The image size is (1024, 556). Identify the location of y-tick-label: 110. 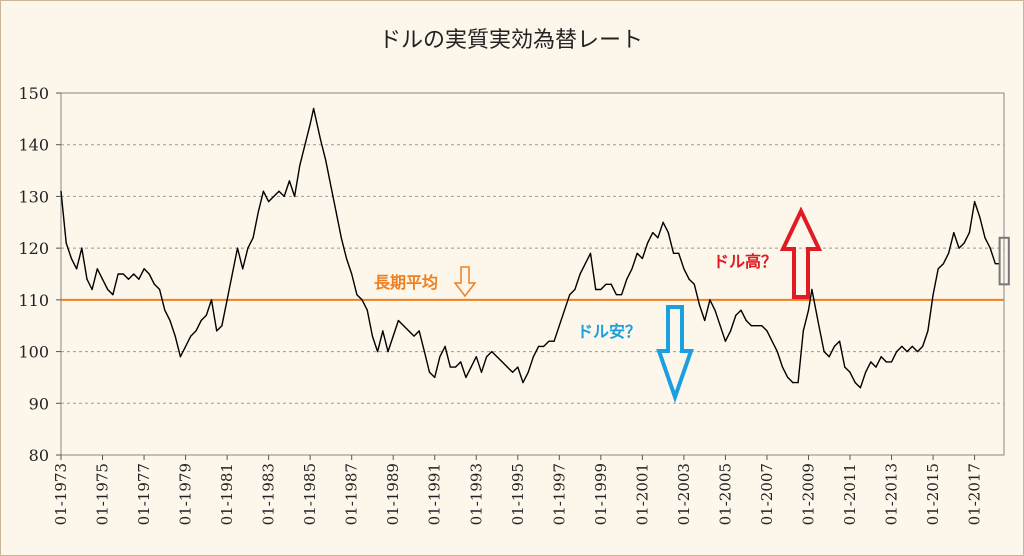
(33, 300).